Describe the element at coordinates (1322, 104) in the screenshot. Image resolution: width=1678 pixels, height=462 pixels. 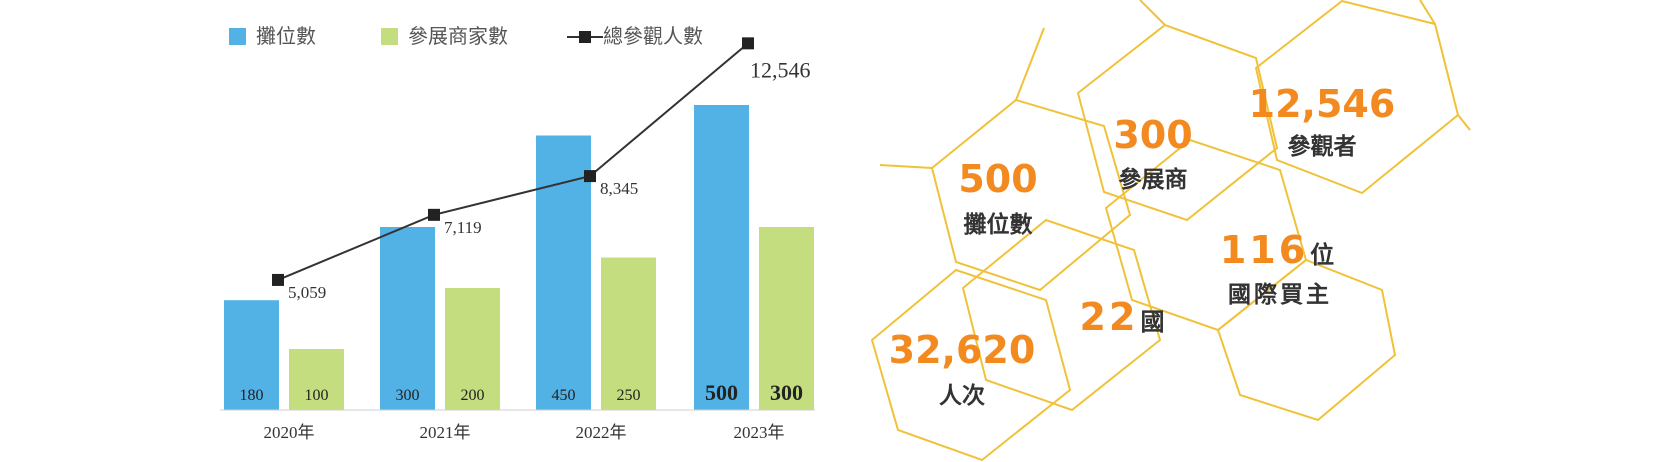
I see `stat-value: 12,546` at that location.